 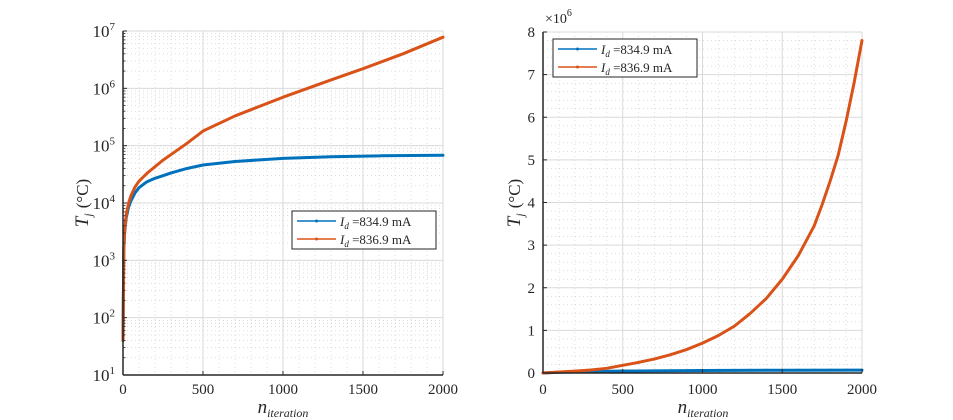 I want to click on y-tick-label: 0, so click(x=532, y=374).